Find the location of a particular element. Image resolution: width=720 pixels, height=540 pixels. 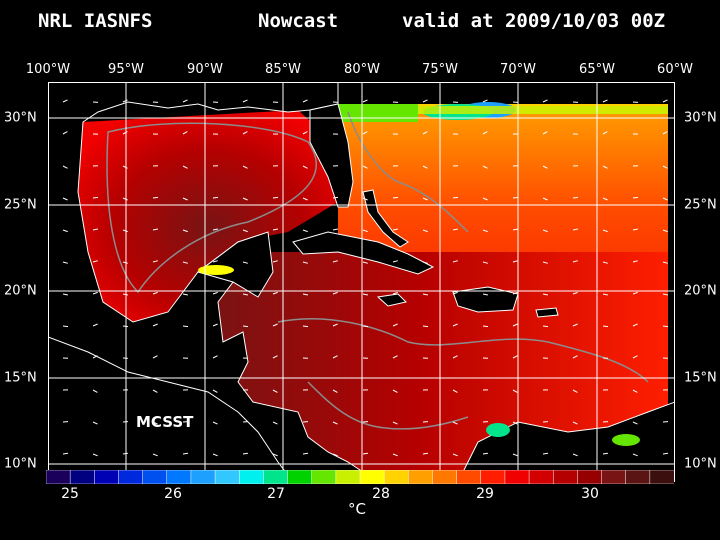

isobath-contour is located at coordinates (463, 350).